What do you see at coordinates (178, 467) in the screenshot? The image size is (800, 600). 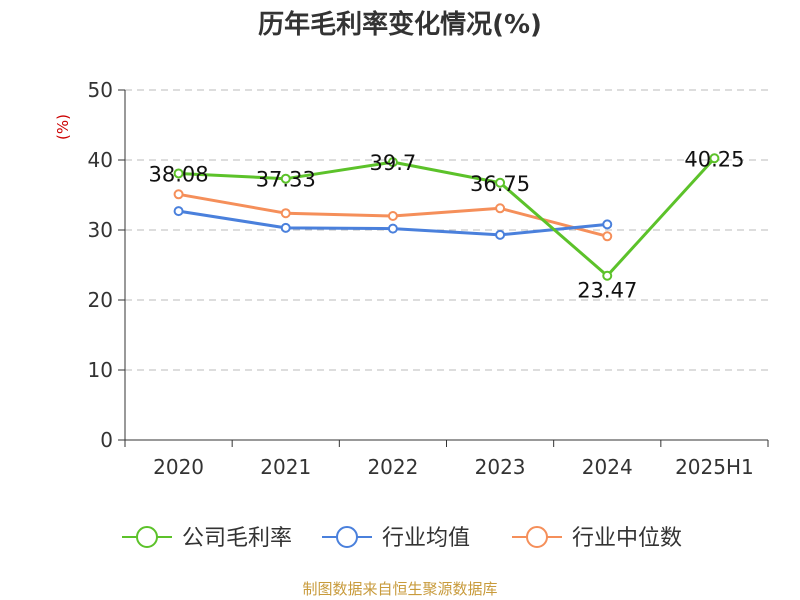 I see `x-tick-label: 2020` at bounding box center [178, 467].